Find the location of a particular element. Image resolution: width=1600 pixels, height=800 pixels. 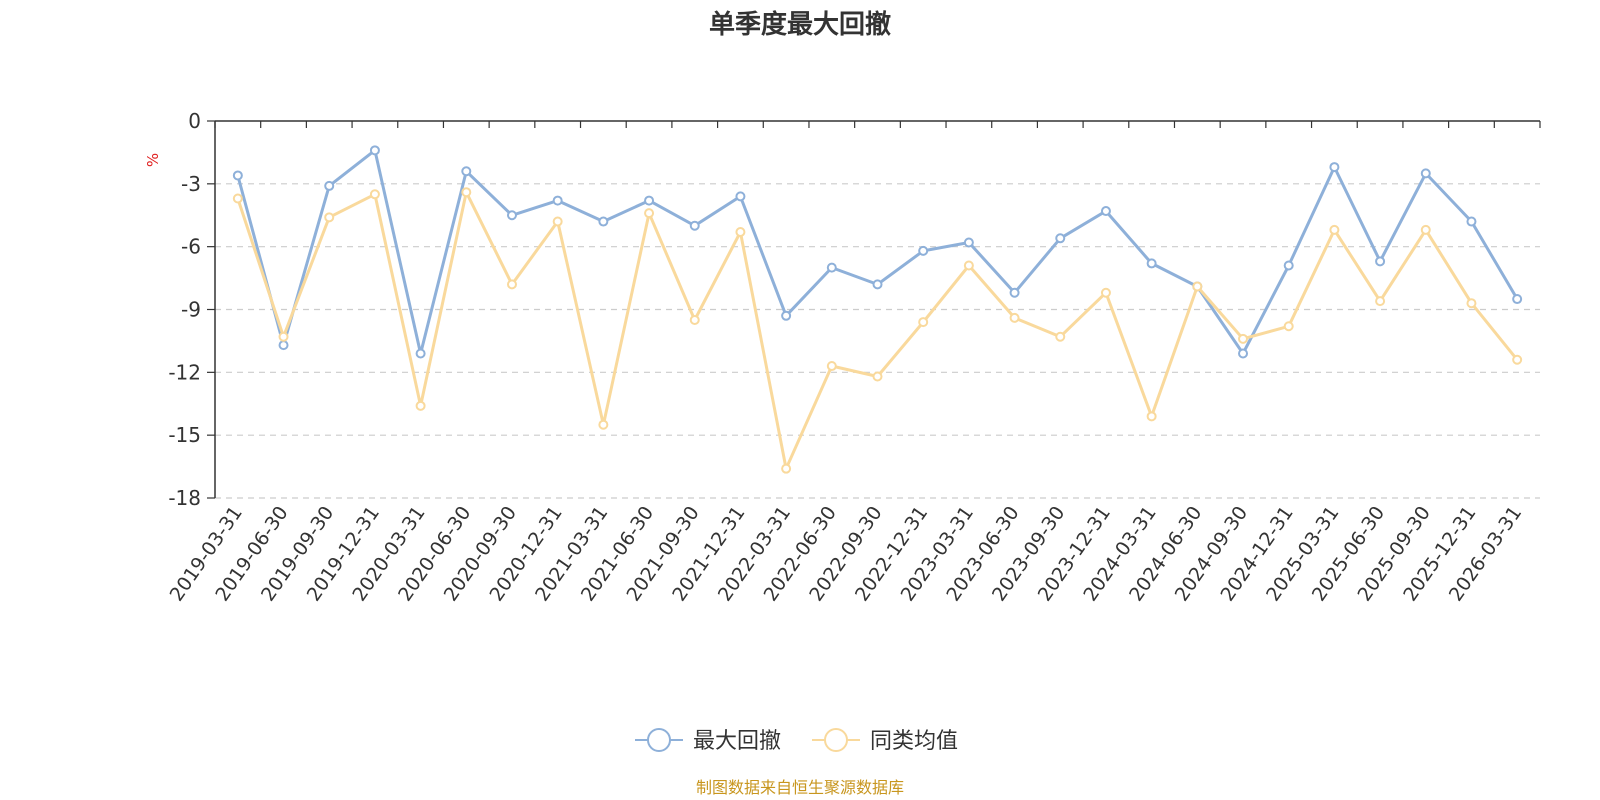

y-tick-label: 0 is located at coordinates (194, 121).